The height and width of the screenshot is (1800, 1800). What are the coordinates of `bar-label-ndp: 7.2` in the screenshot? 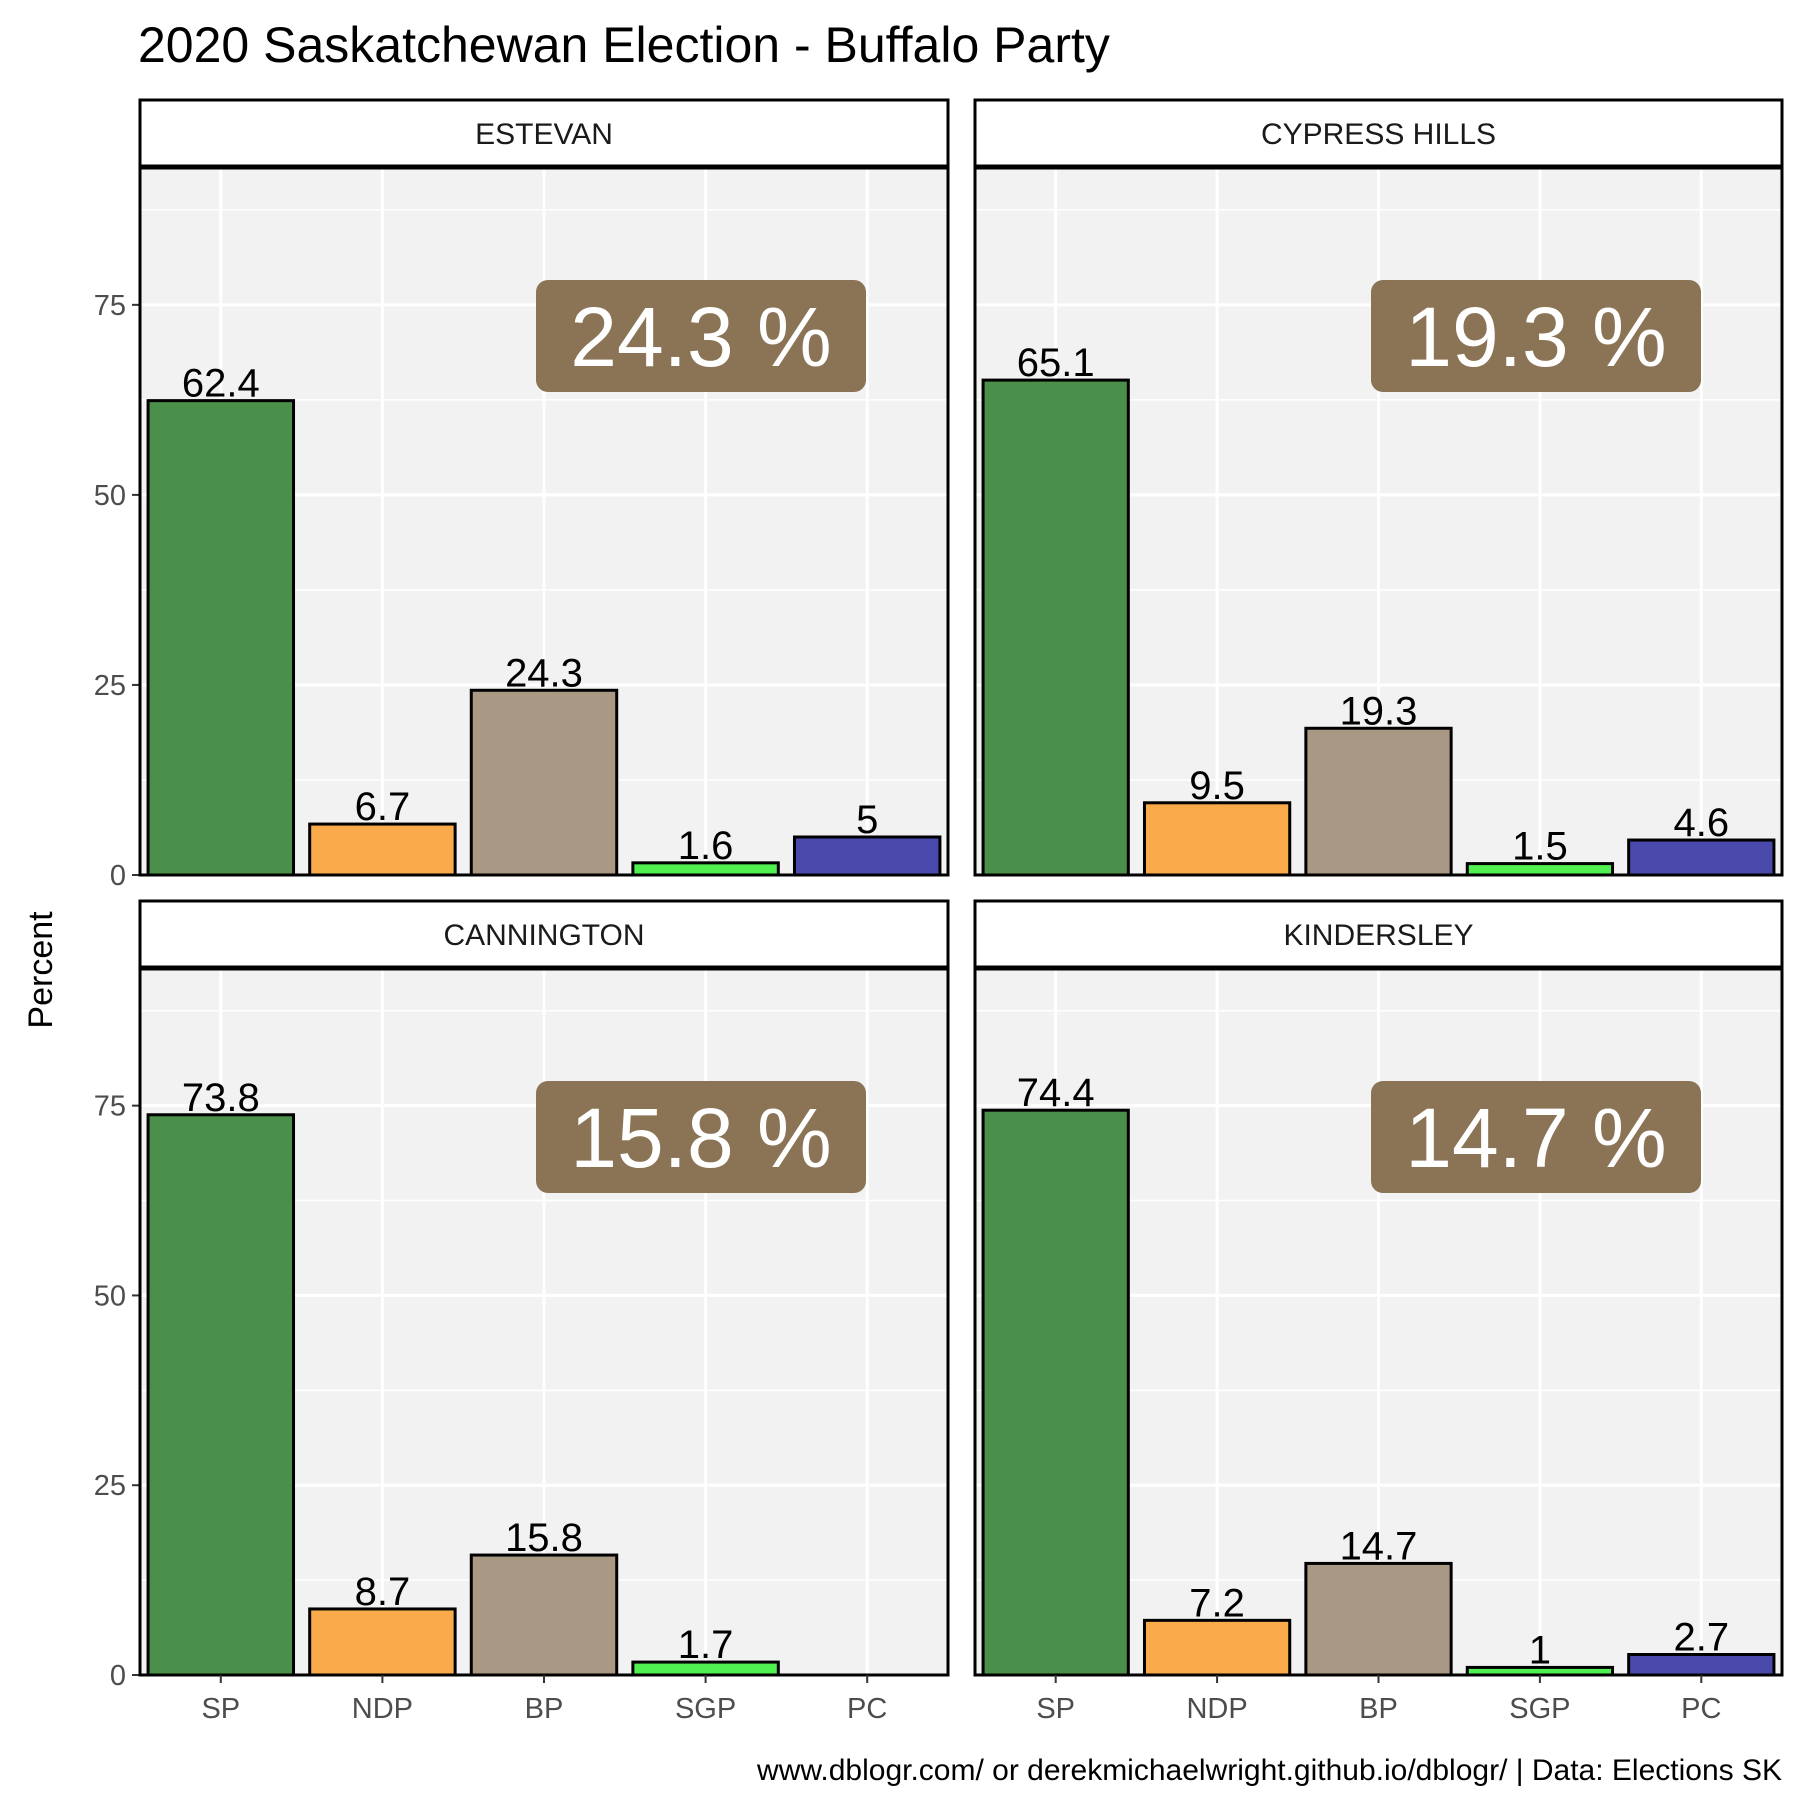 It's located at (1217, 1603).